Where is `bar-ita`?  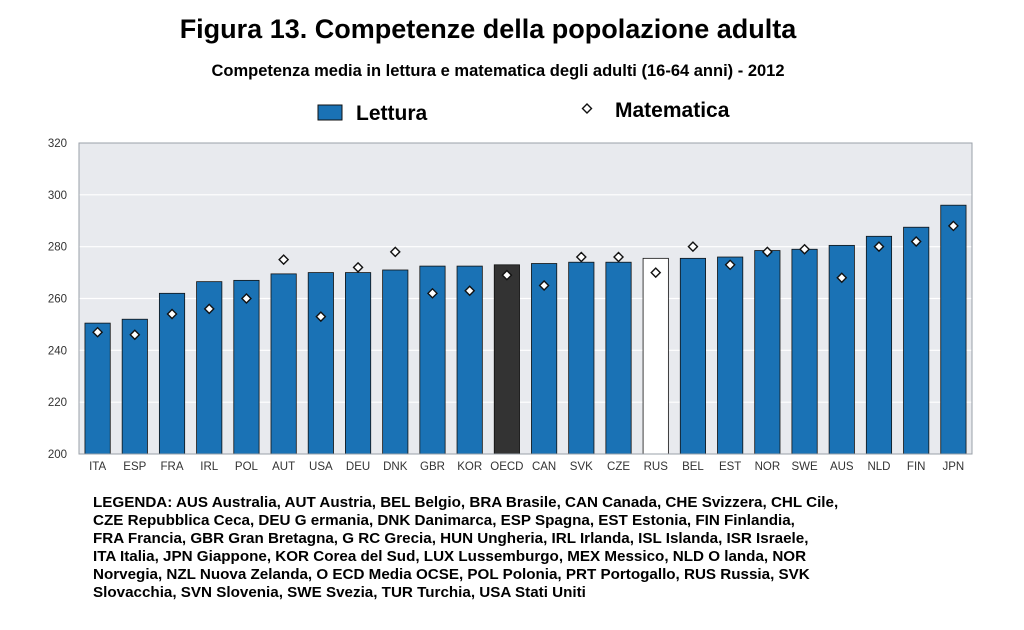
bar-ita is located at coordinates (97, 388).